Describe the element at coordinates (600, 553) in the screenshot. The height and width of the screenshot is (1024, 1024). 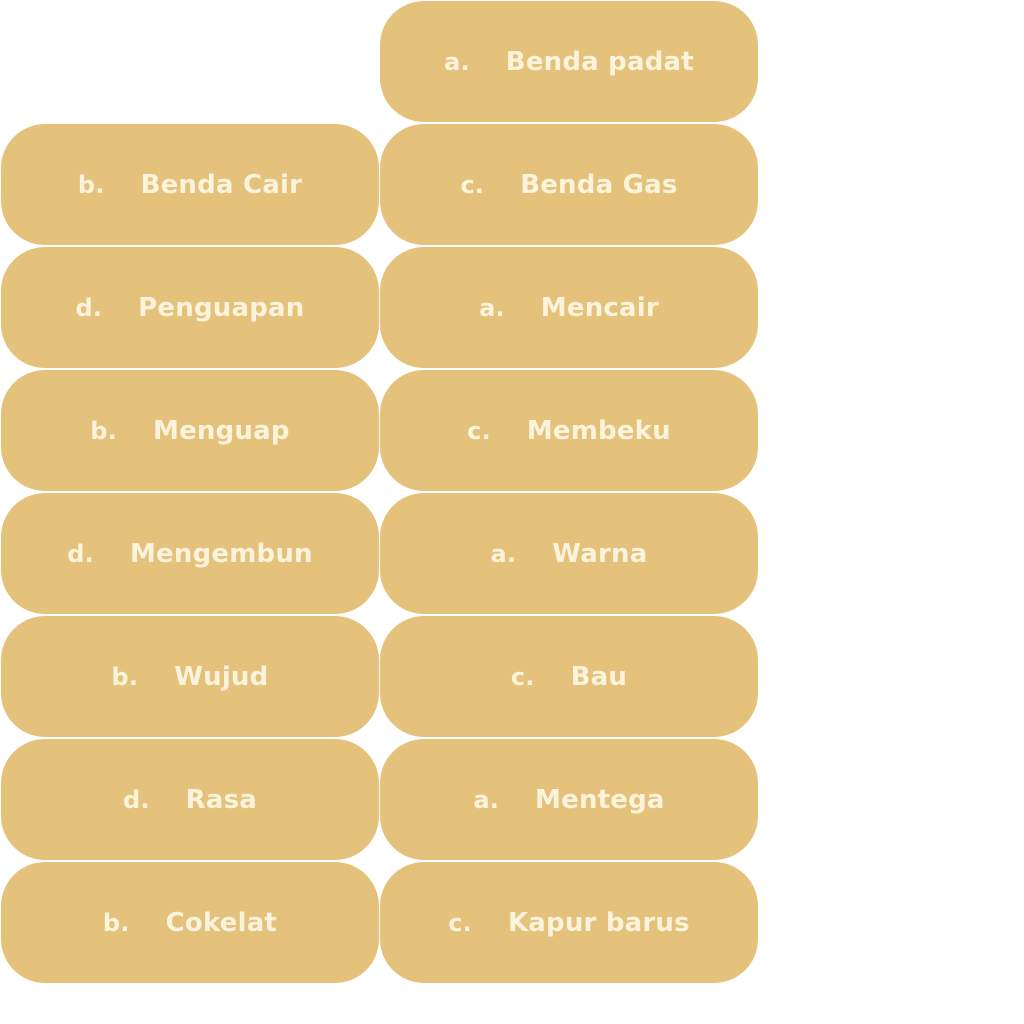
I see `option-text: Warna` at that location.